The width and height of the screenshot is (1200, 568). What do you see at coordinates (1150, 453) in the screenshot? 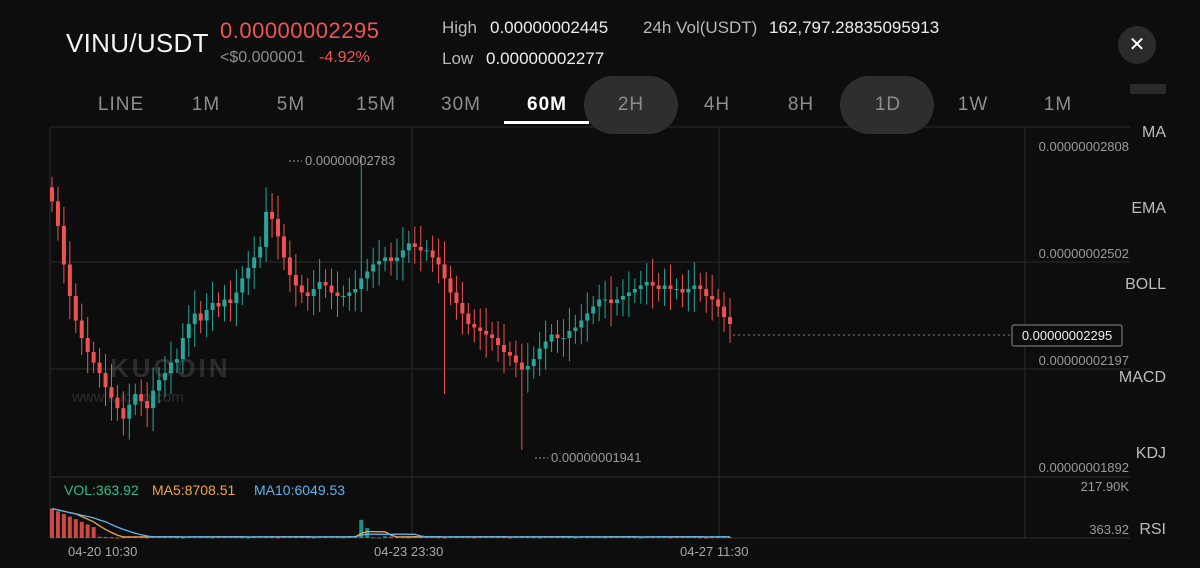
I see `indicator-kdj: KDJ` at bounding box center [1150, 453].